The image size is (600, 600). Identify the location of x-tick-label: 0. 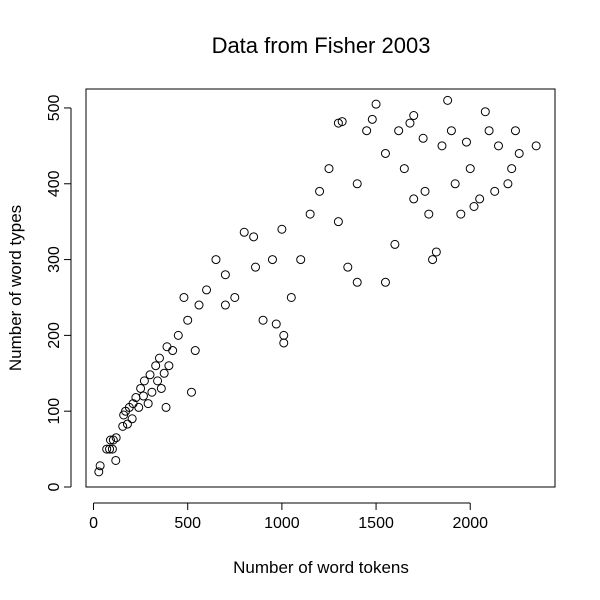
(93, 523).